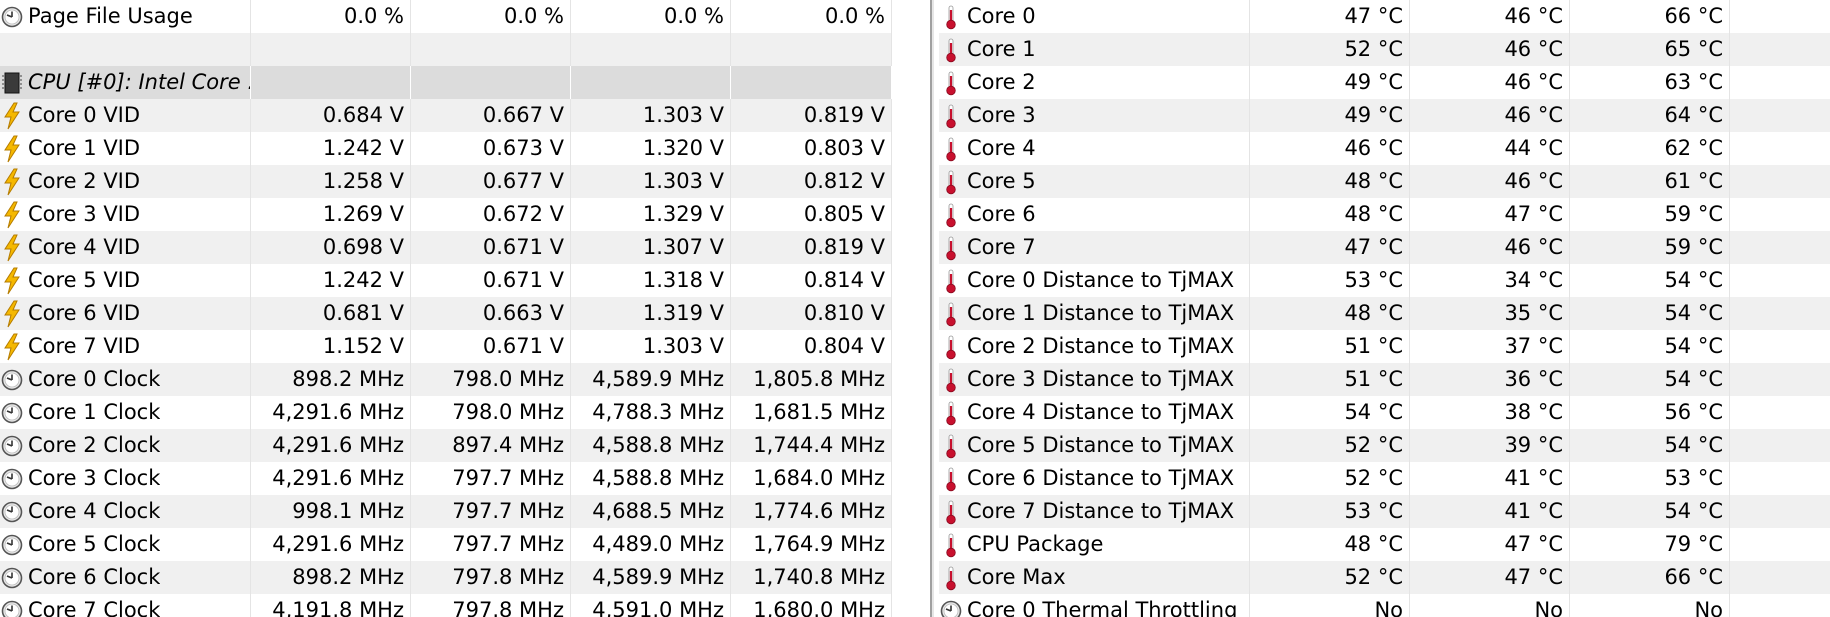  What do you see at coordinates (491, 544) in the screenshot?
I see `sensor-value-minimum: 797.7 MHz` at bounding box center [491, 544].